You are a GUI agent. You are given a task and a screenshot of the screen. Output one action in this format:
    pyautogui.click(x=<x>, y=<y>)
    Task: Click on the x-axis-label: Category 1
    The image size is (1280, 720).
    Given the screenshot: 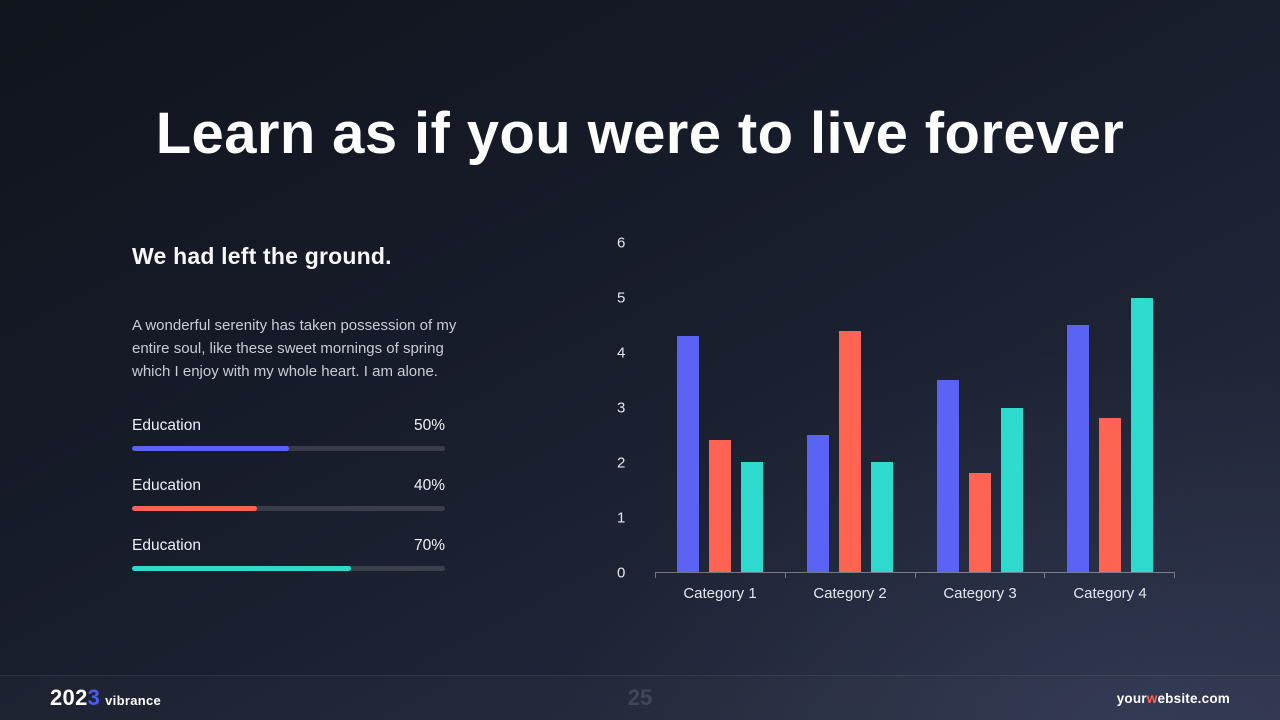 What is the action you would take?
    pyautogui.click(x=720, y=593)
    